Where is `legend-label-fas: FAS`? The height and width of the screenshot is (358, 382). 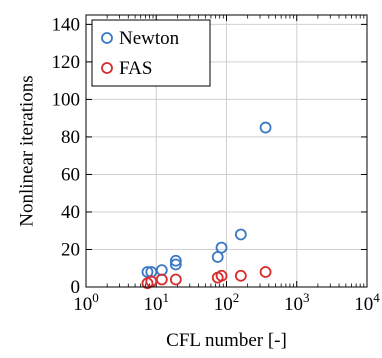 legend-label-fas: FAS is located at coordinates (135, 68).